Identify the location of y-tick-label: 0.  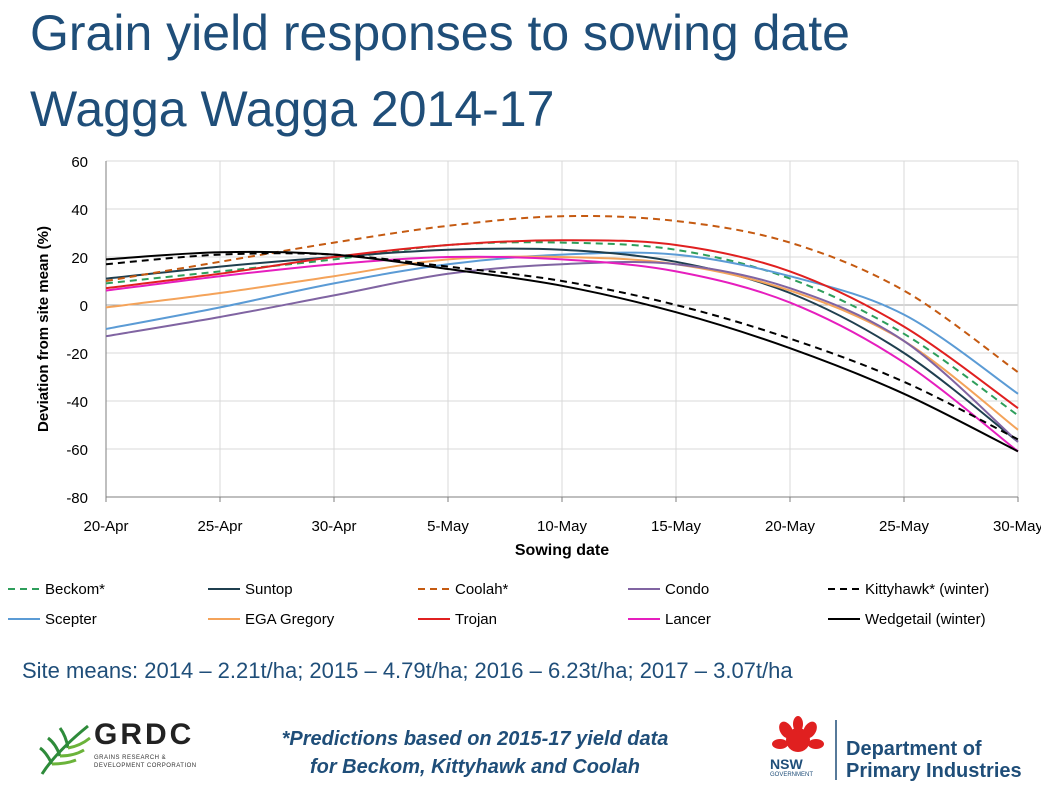
(84, 306).